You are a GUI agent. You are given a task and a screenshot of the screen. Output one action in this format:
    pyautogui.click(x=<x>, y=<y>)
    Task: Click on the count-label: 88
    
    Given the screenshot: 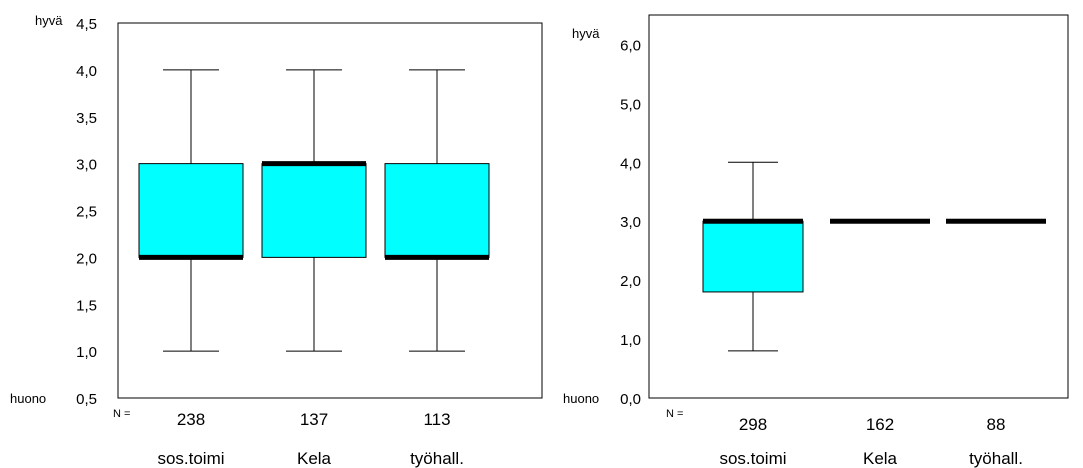 What is the action you would take?
    pyautogui.click(x=996, y=424)
    